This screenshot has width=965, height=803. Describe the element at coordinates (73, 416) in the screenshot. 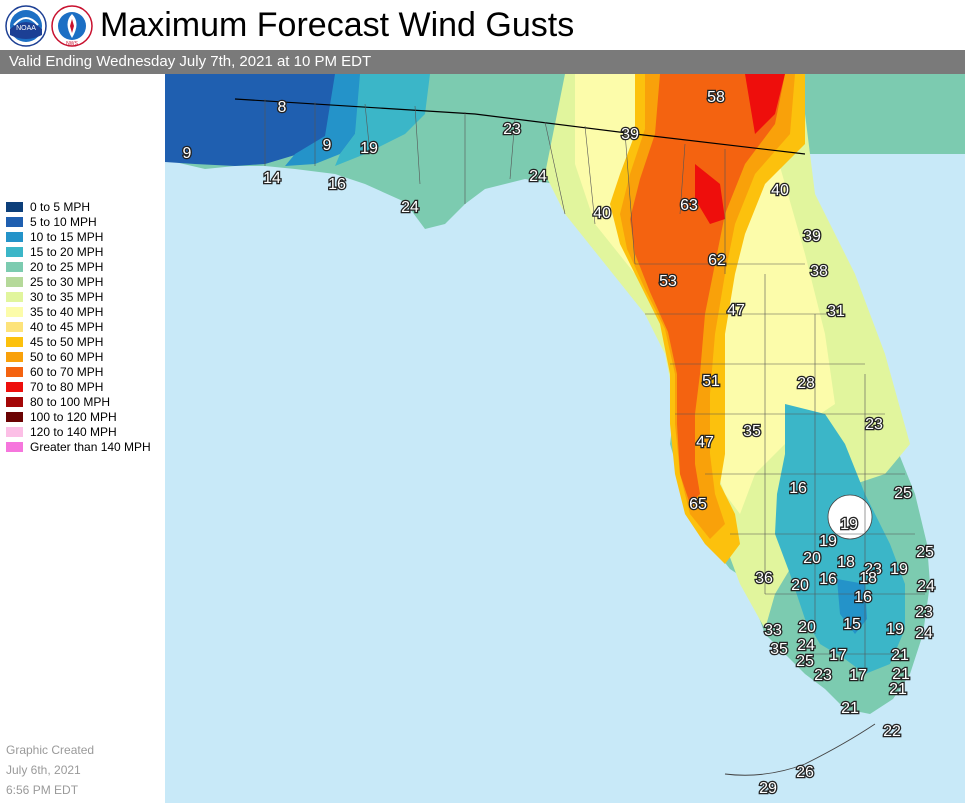

I see `legend-label: 100 to 120 MPH` at that location.